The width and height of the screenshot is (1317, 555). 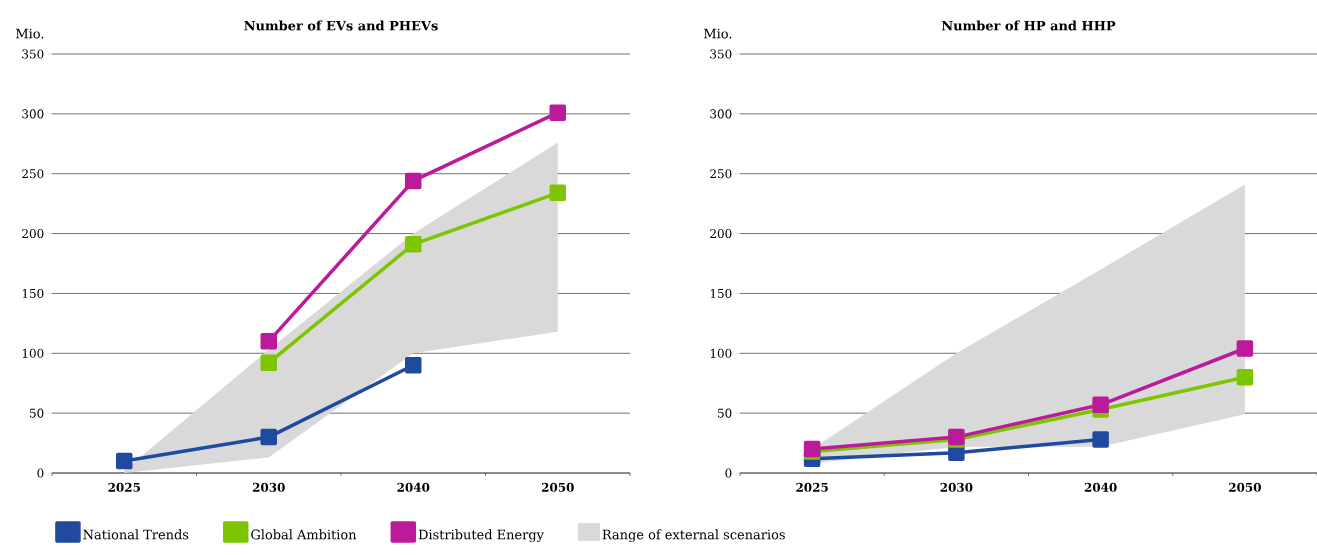 I want to click on chart-title: Number of HP and HHP, so click(x=1028, y=25).